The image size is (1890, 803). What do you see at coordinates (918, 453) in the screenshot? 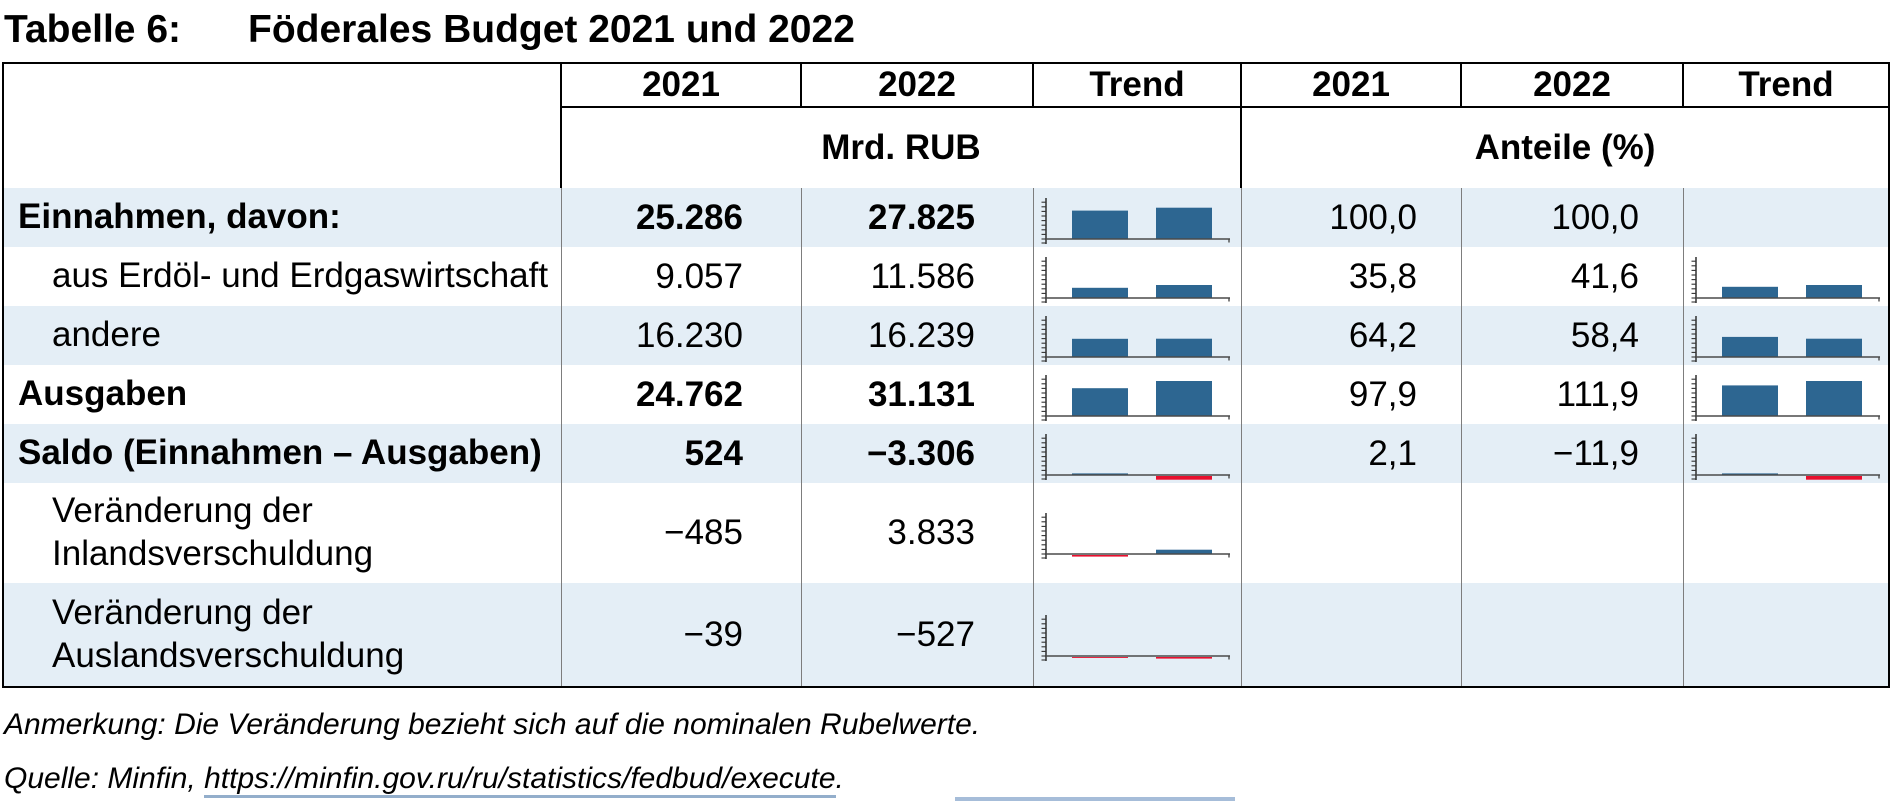
I see `cell-mrd-2022: −3.306` at bounding box center [918, 453].